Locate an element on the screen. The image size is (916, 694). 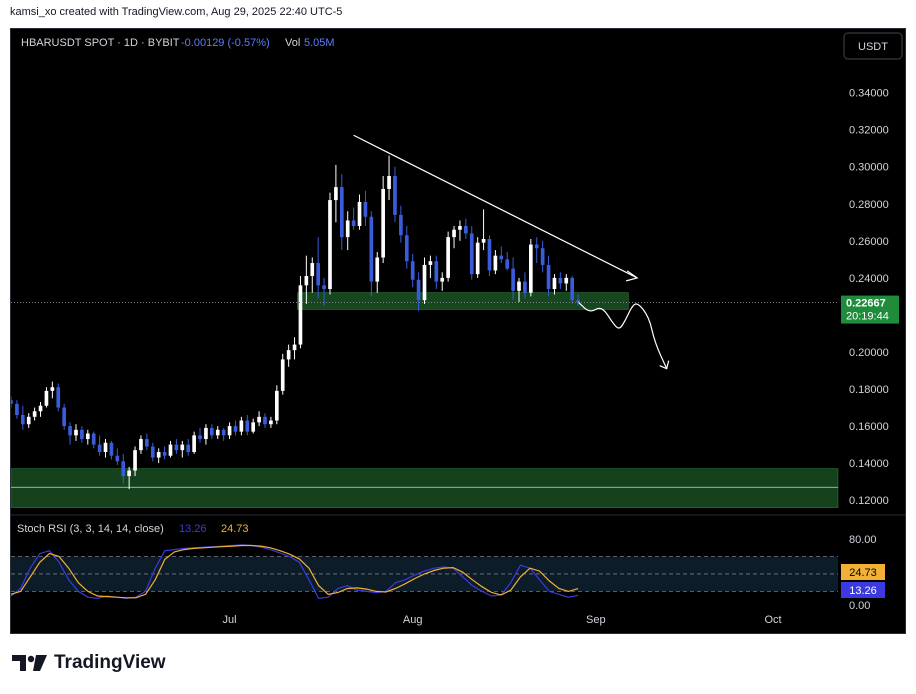
descending-trendline is located at coordinates (495, 206).